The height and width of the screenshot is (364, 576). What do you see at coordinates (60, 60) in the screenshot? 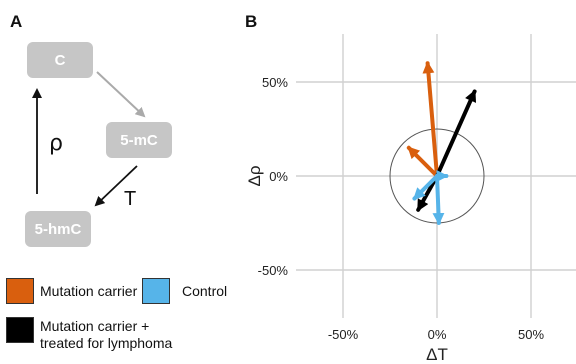
I see `node-c: C` at bounding box center [60, 60].